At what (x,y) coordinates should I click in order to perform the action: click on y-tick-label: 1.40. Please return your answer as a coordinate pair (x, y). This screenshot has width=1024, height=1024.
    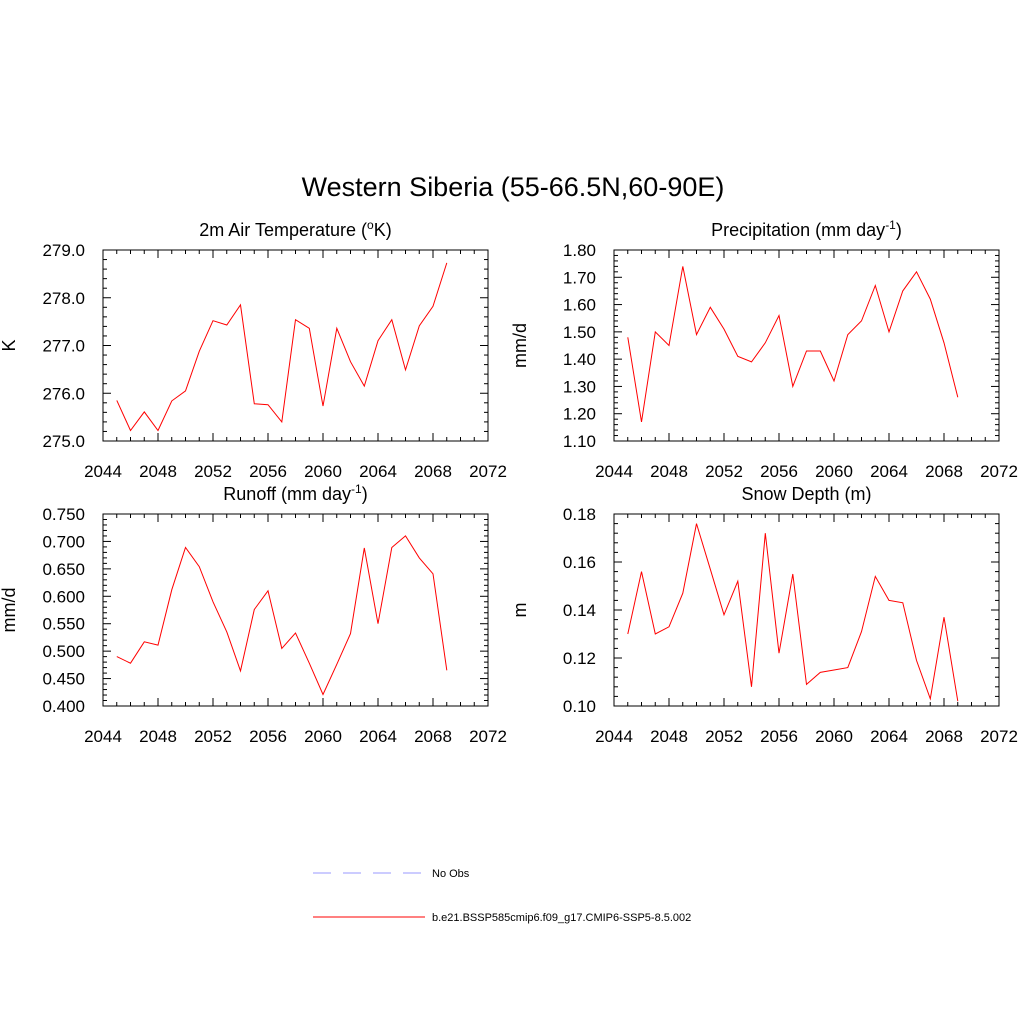
    Looking at the image, I should click on (579, 359).